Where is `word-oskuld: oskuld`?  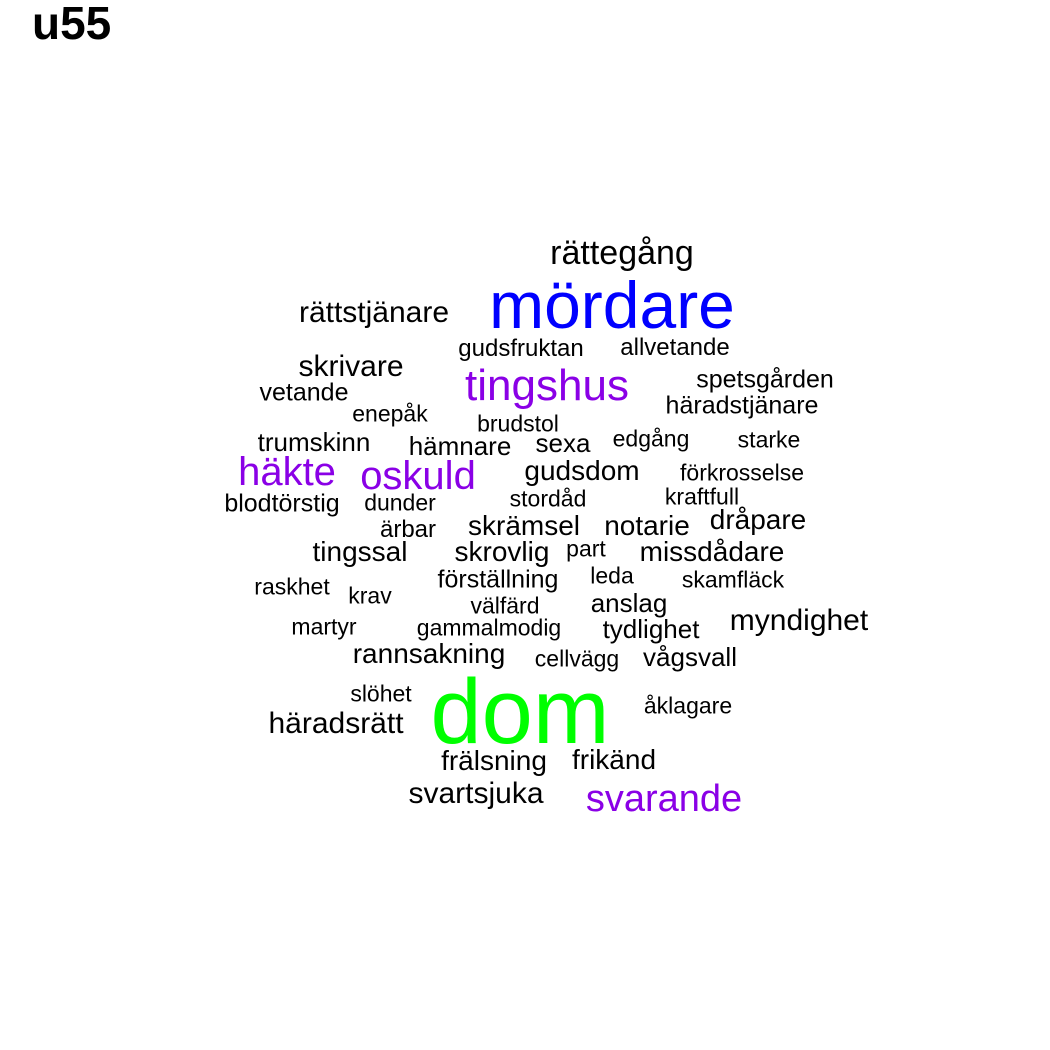 word-oskuld: oskuld is located at coordinates (418, 476).